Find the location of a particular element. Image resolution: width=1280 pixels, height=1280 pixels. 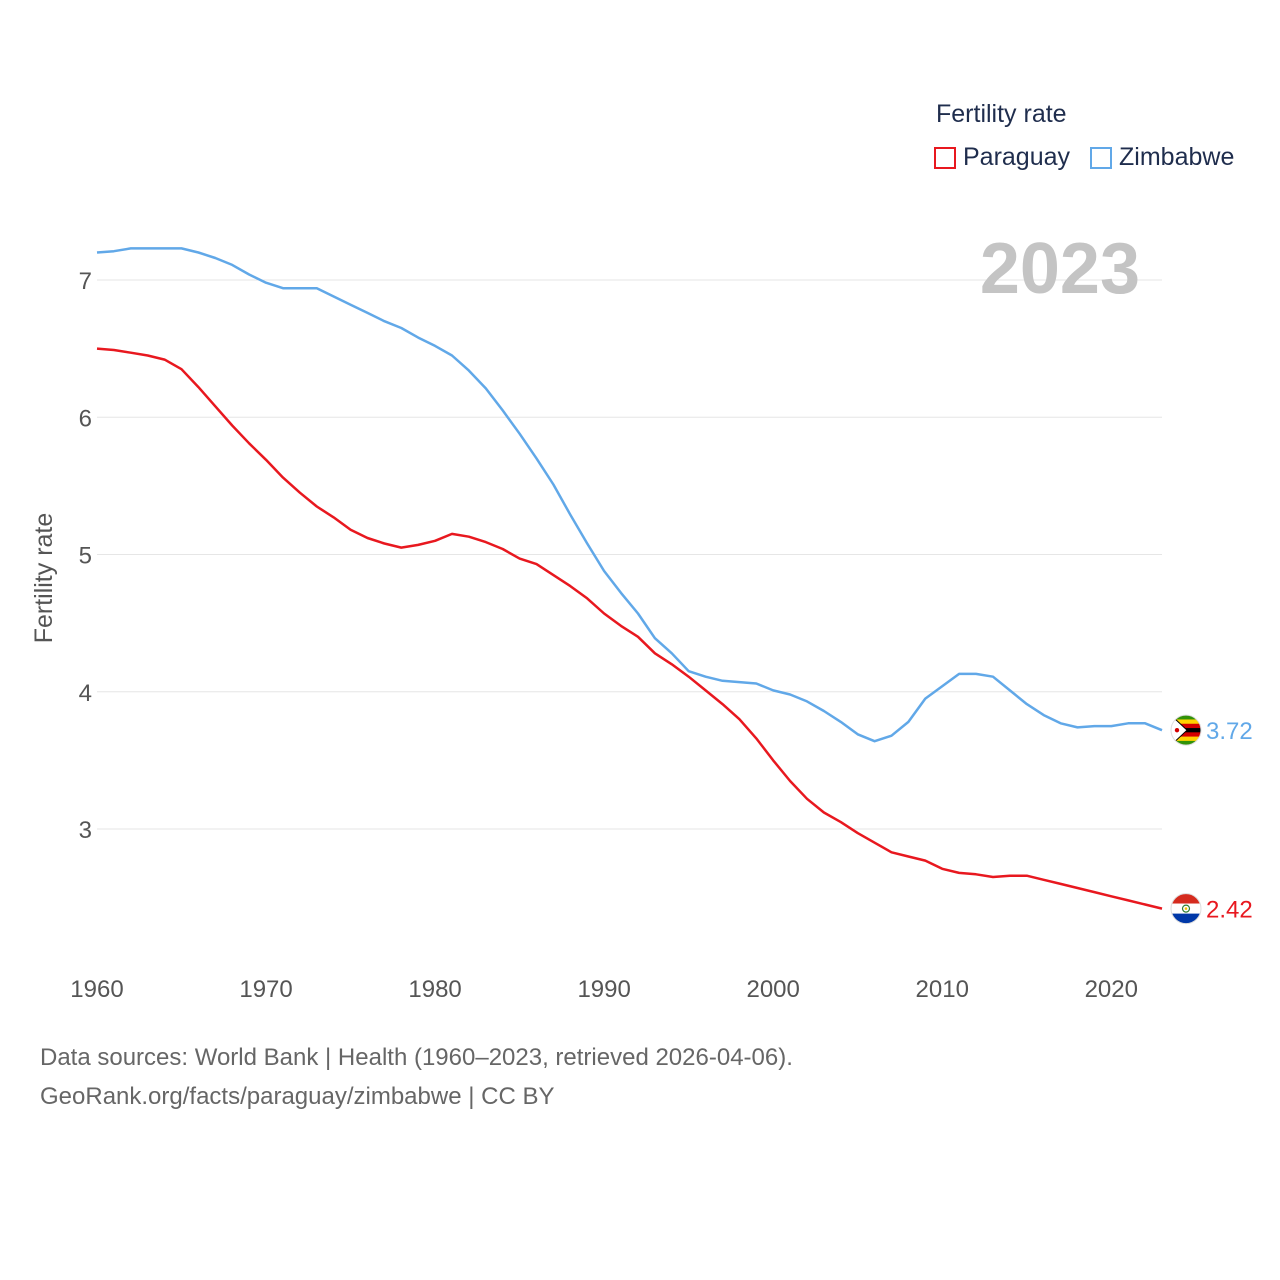

legend-swatch-paraguay is located at coordinates (945, 157).